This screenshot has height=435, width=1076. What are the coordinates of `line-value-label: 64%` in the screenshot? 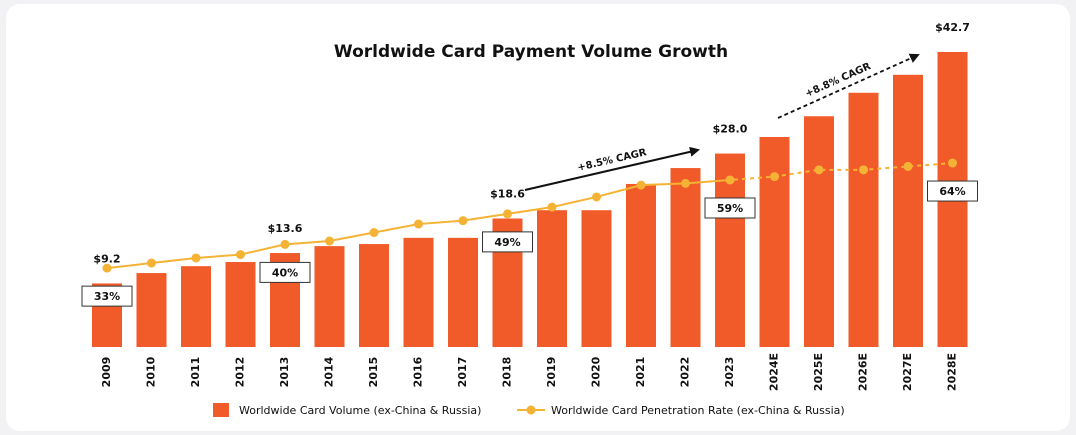 It's located at (952, 191).